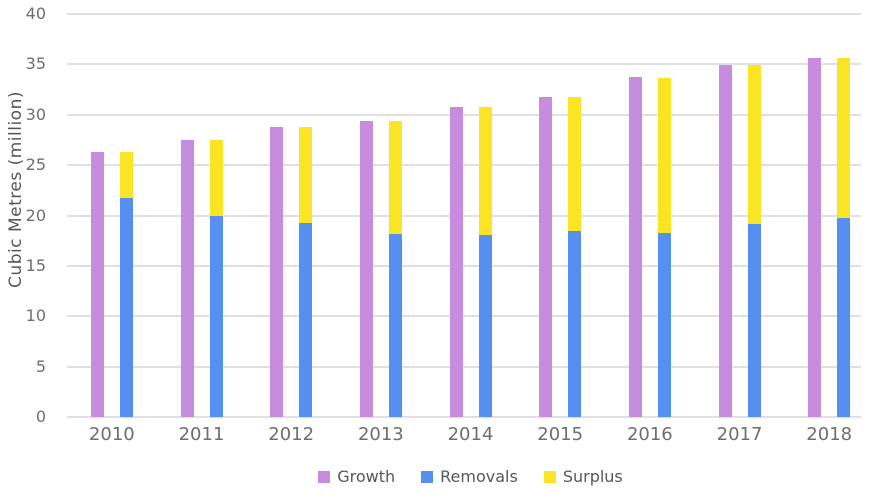  What do you see at coordinates (479, 476) in the screenshot?
I see `legend-label-removals: Removals` at bounding box center [479, 476].